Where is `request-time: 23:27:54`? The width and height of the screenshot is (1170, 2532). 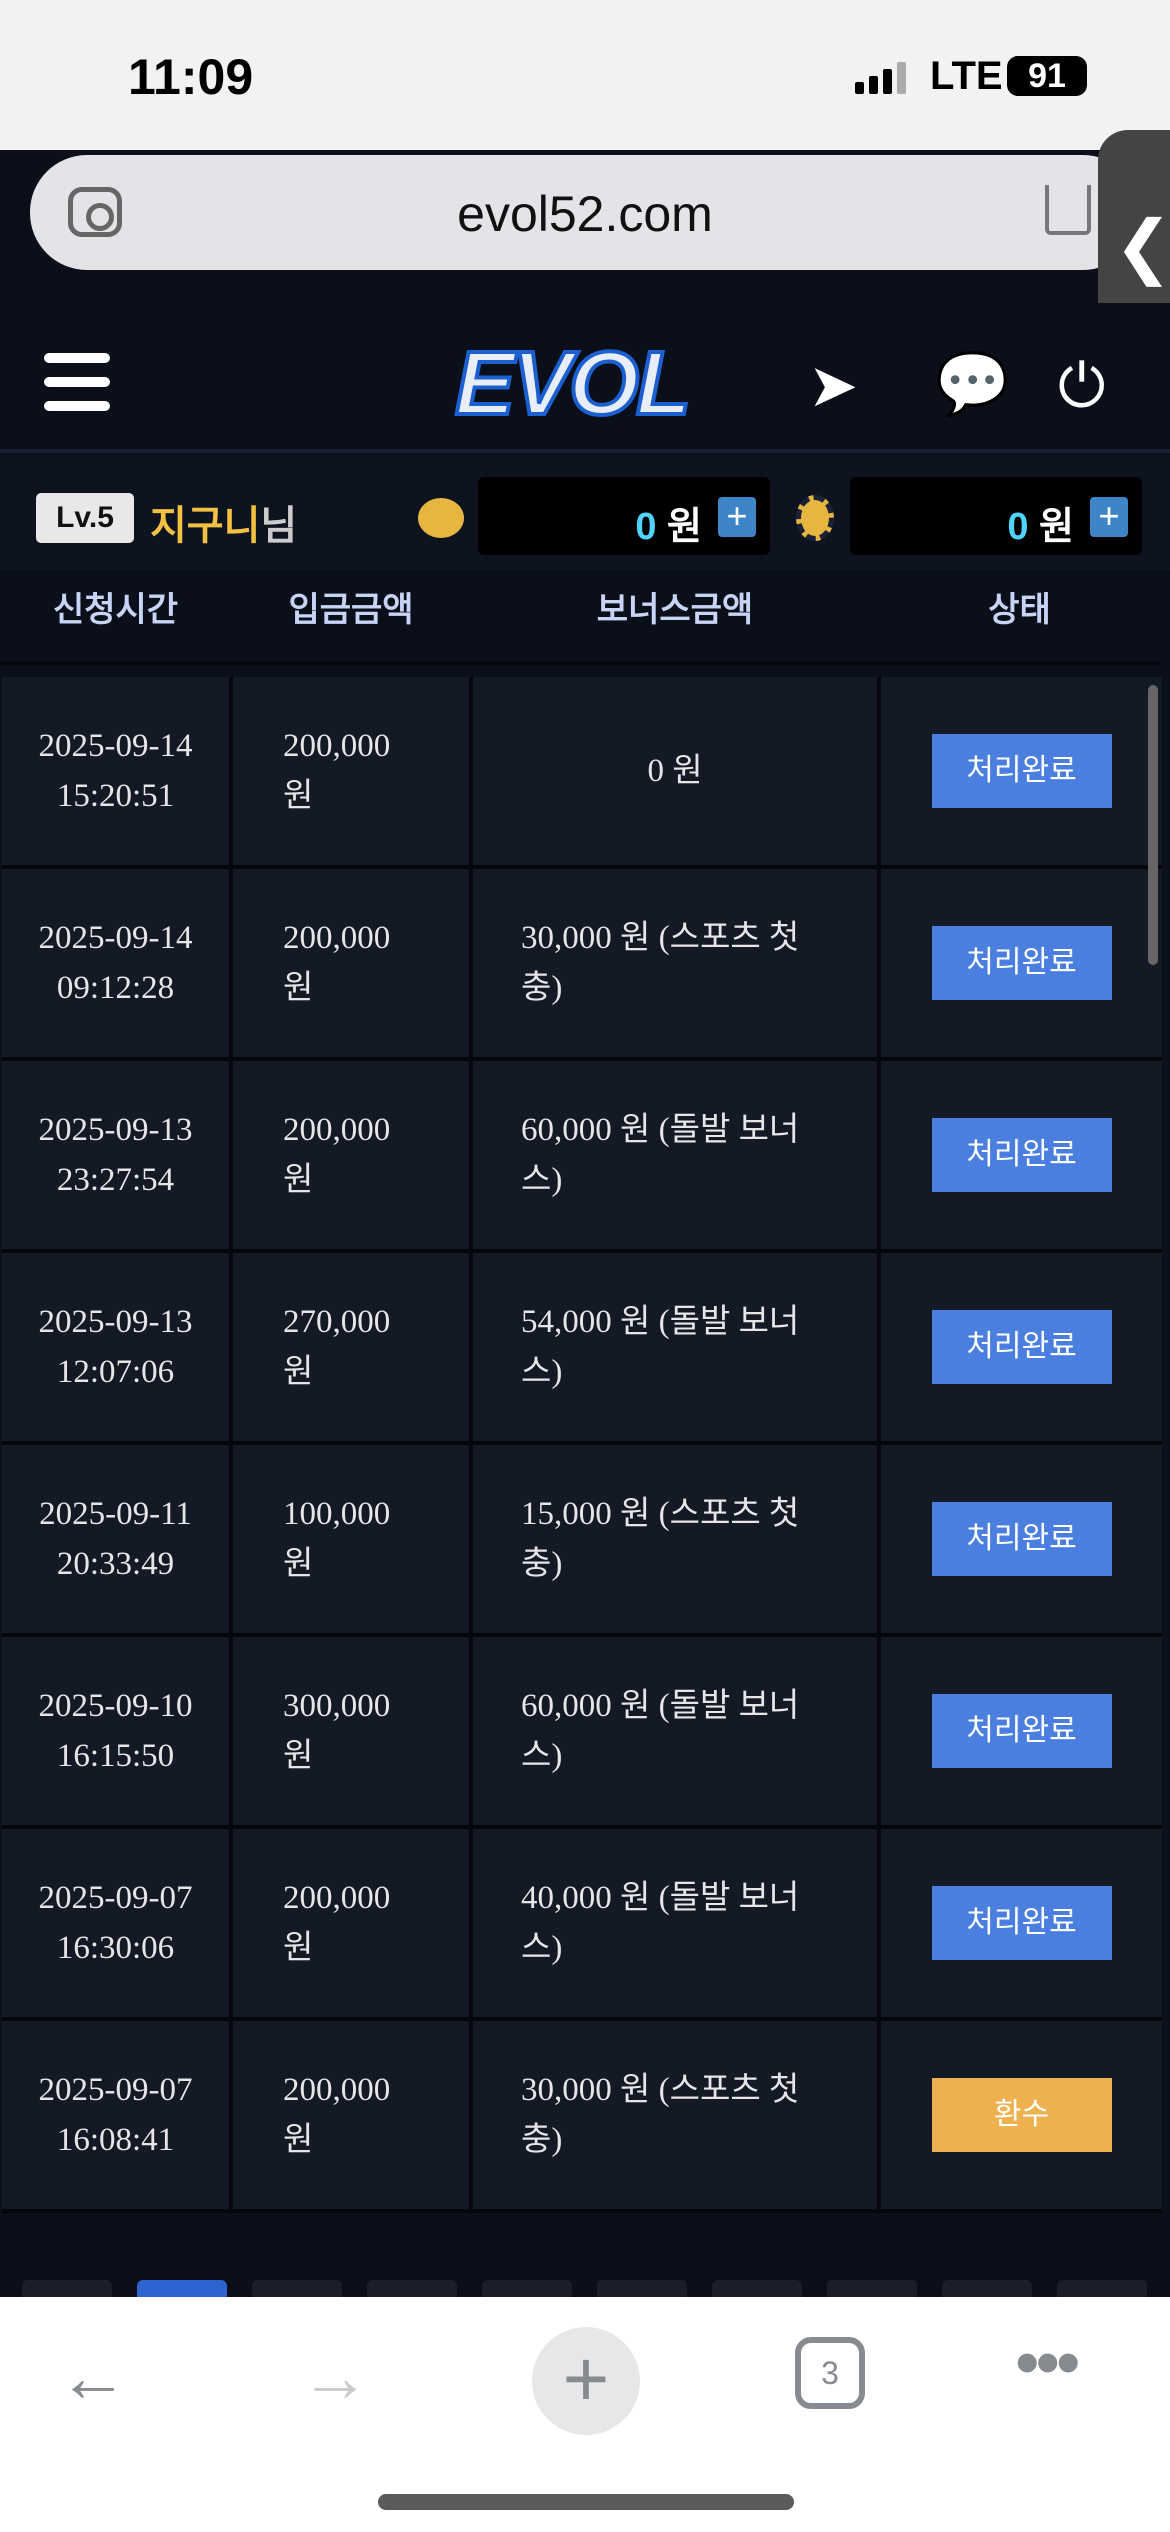 request-time: 23:27:54 is located at coordinates (115, 1180).